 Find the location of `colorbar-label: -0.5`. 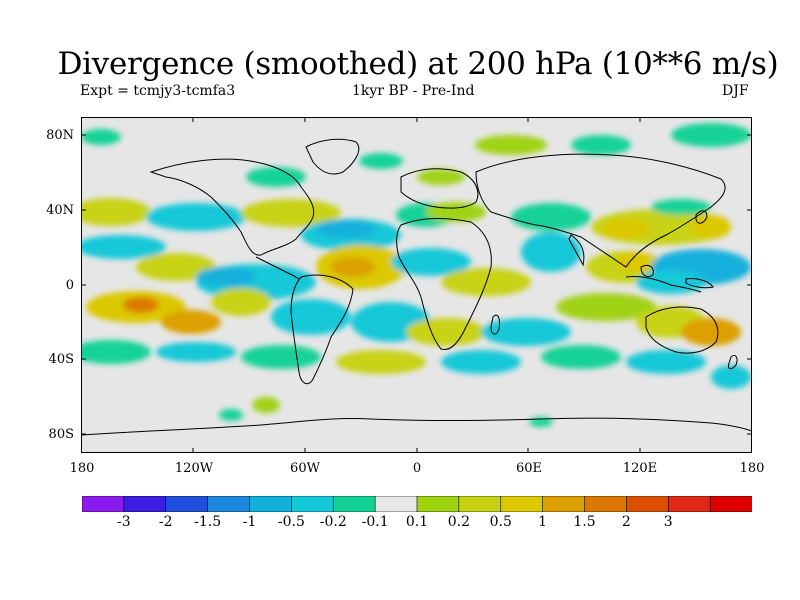

colorbar-label: -0.5 is located at coordinates (291, 522).